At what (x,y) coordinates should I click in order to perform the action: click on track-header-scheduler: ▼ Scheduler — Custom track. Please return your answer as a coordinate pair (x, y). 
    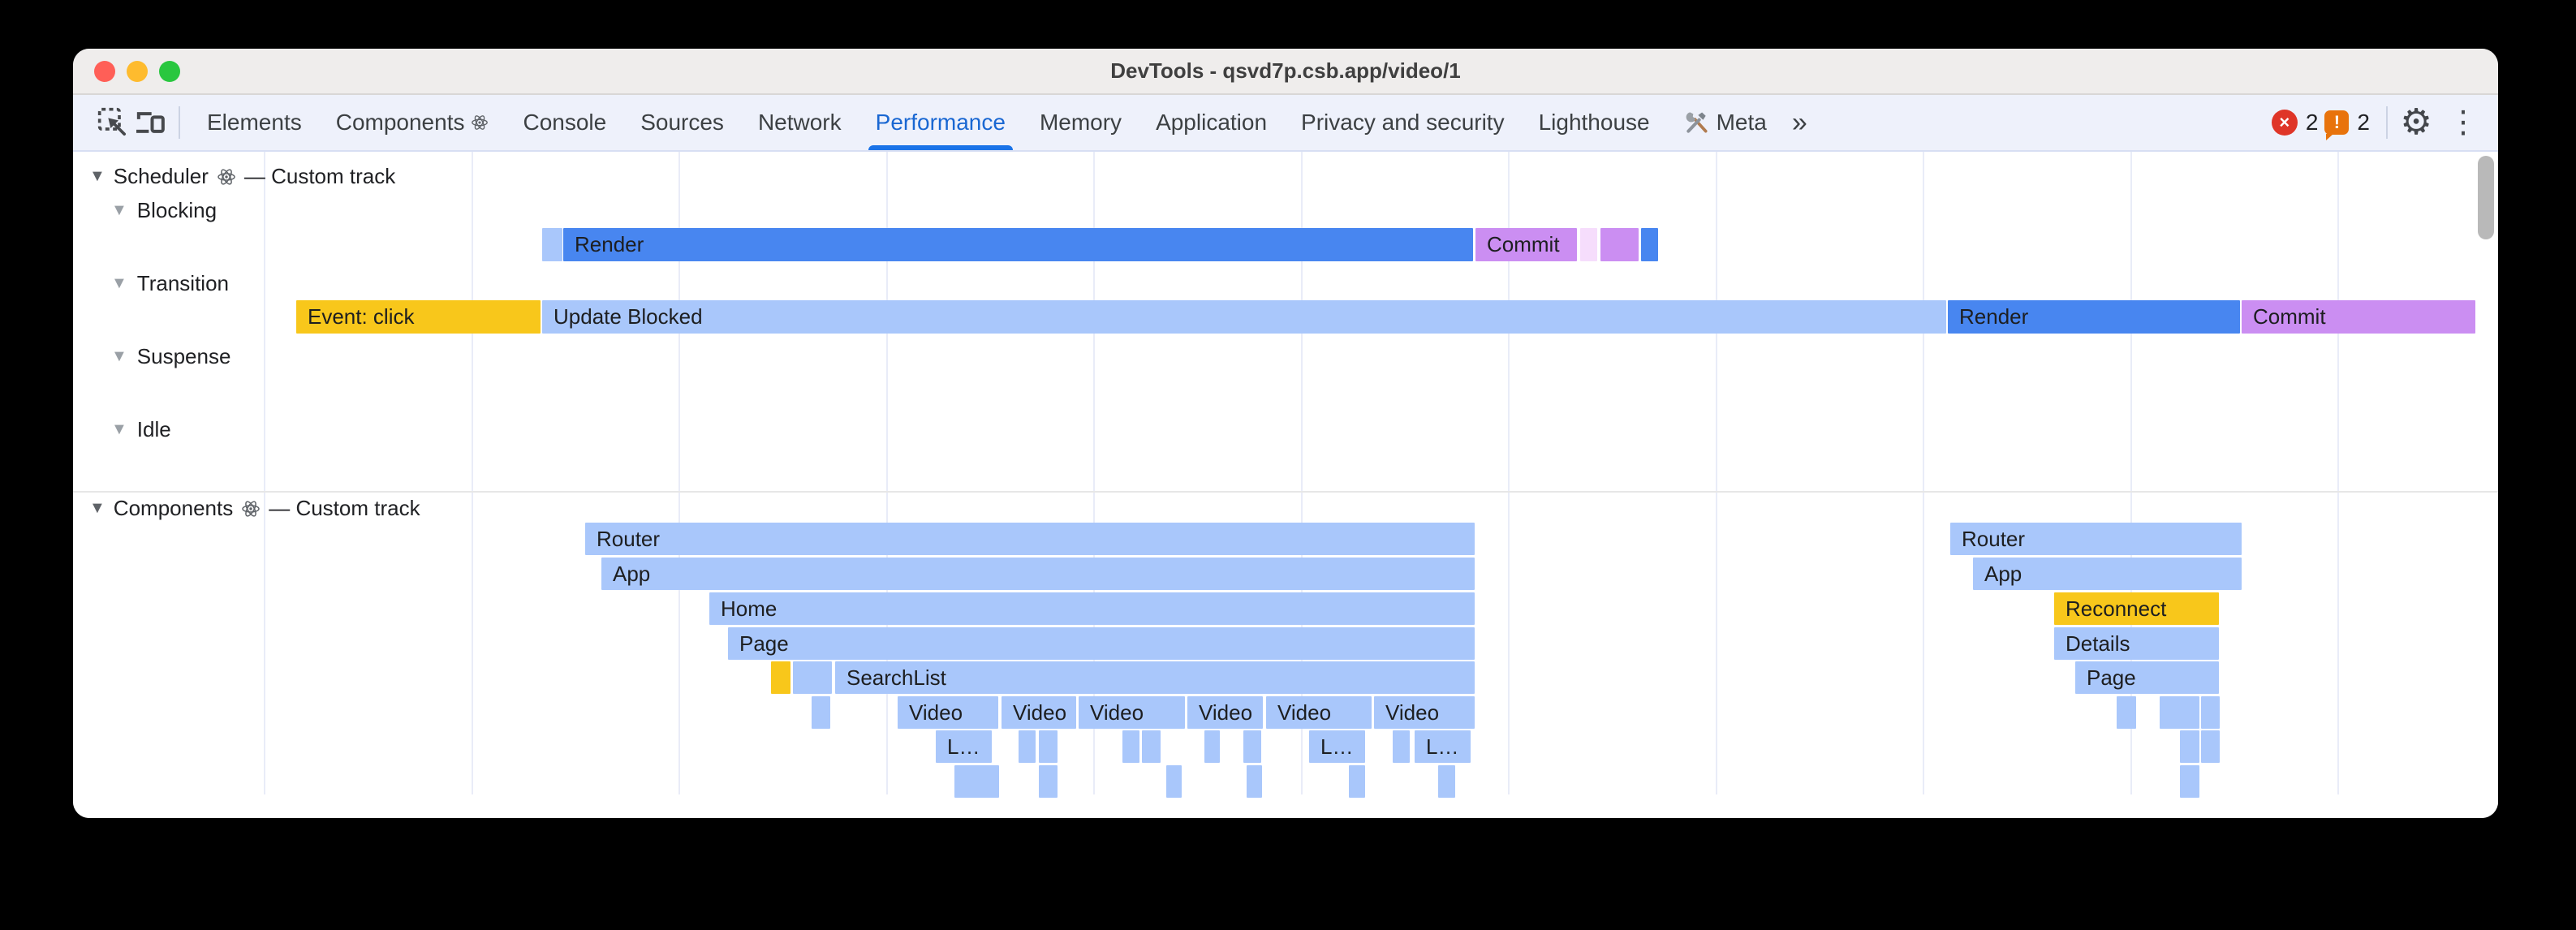
    Looking at the image, I should click on (243, 176).